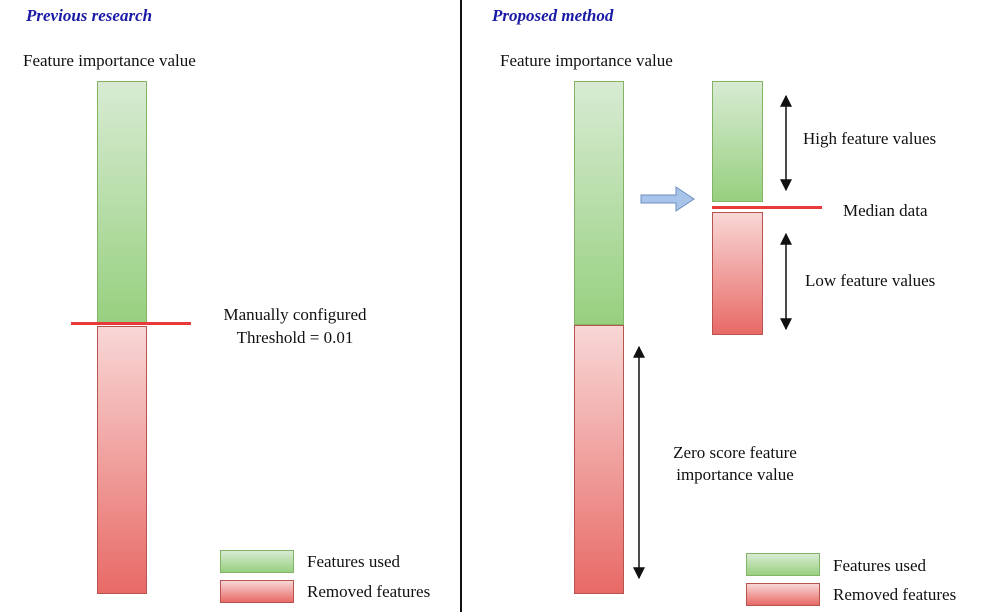  Describe the element at coordinates (354, 561) in the screenshot. I see `left-legend-used-label: Features used` at that location.